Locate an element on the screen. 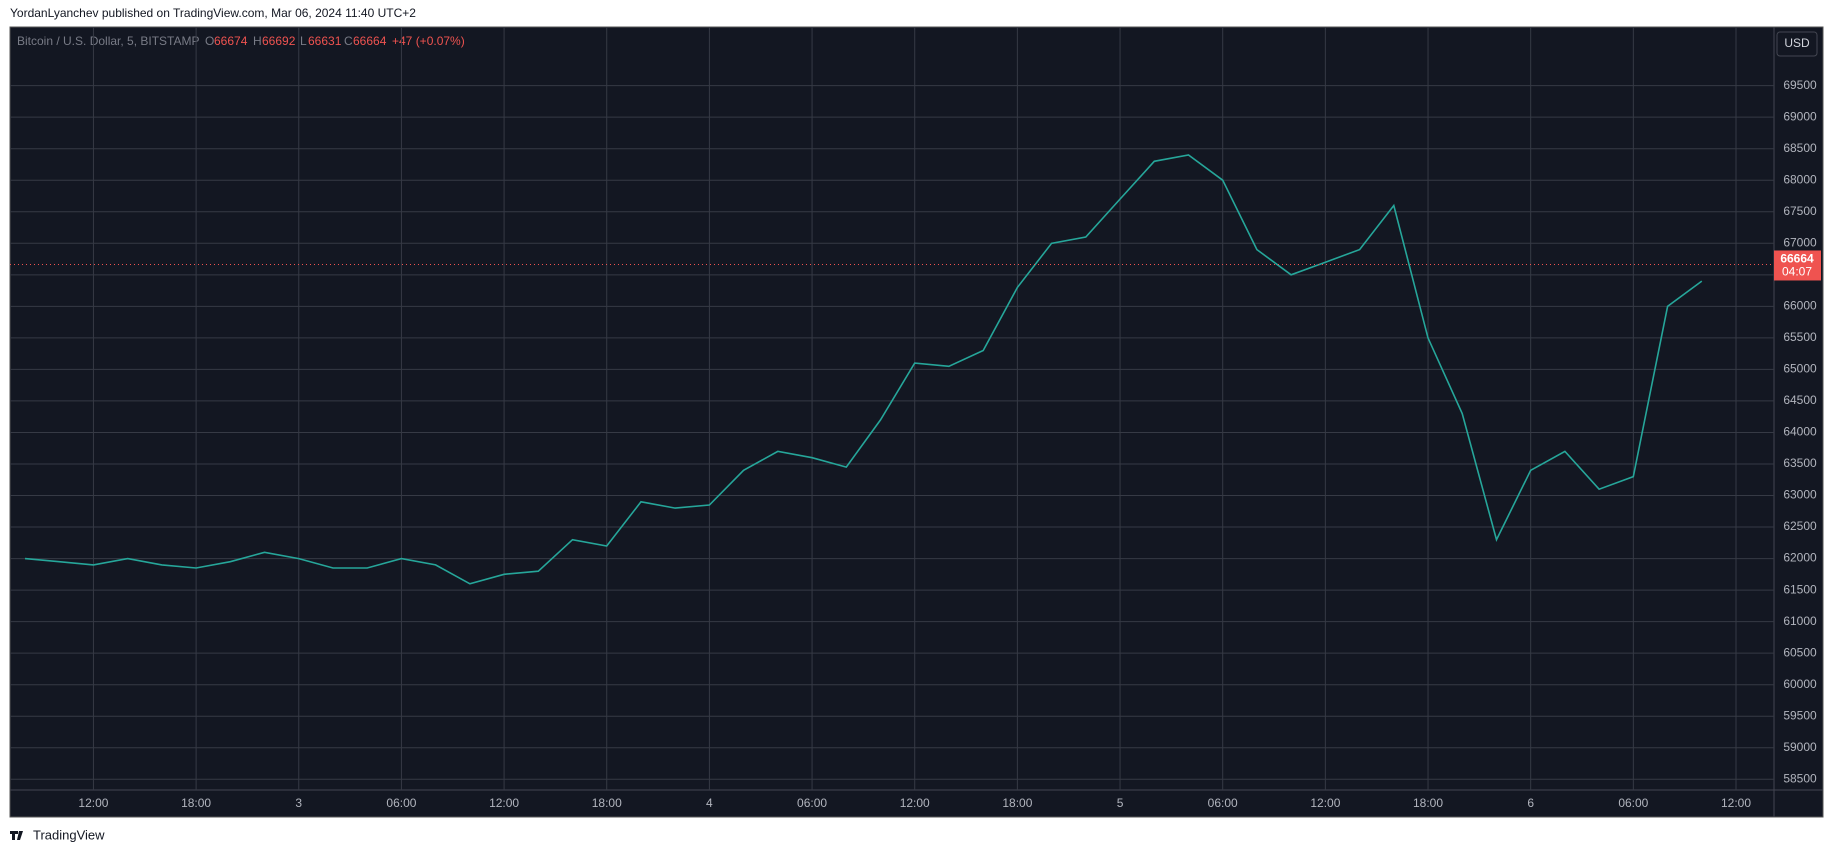 The height and width of the screenshot is (853, 1835). y-tick-label: 65000 is located at coordinates (1800, 369).